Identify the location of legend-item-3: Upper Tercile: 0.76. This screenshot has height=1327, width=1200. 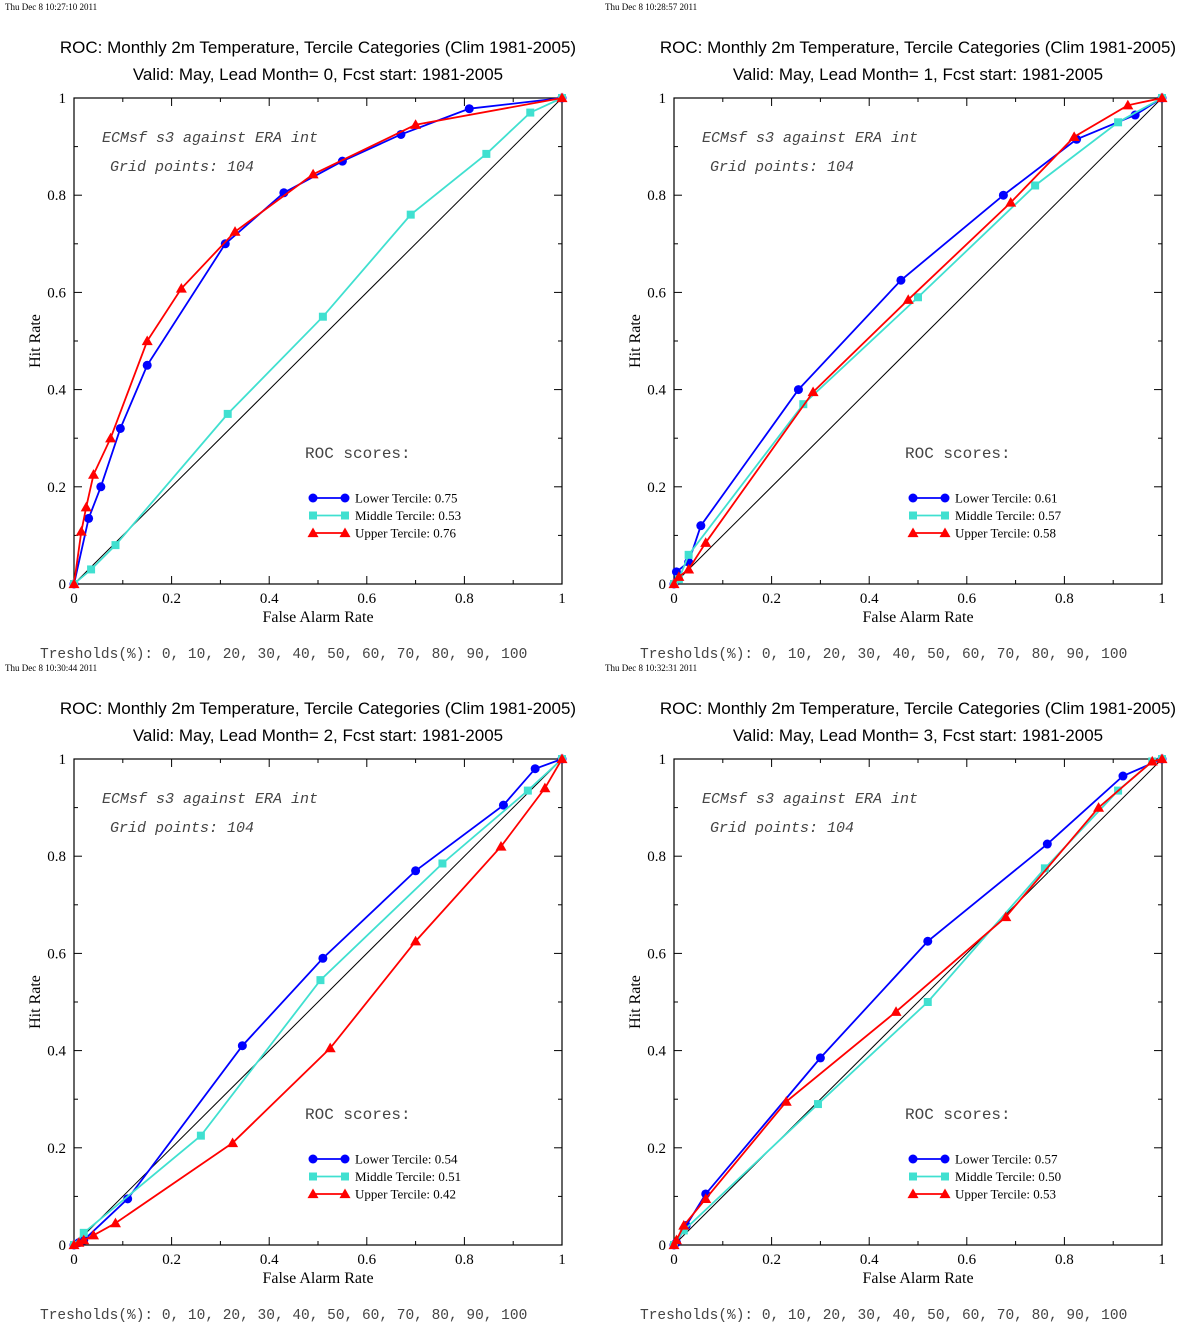
(382, 533).